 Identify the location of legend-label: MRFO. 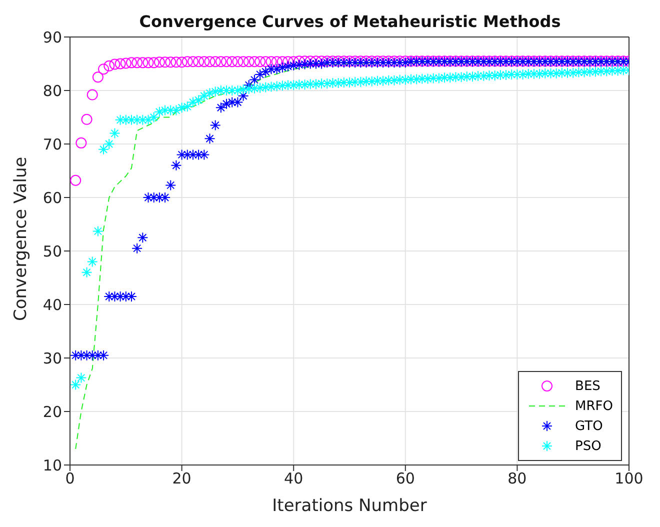
(594, 406).